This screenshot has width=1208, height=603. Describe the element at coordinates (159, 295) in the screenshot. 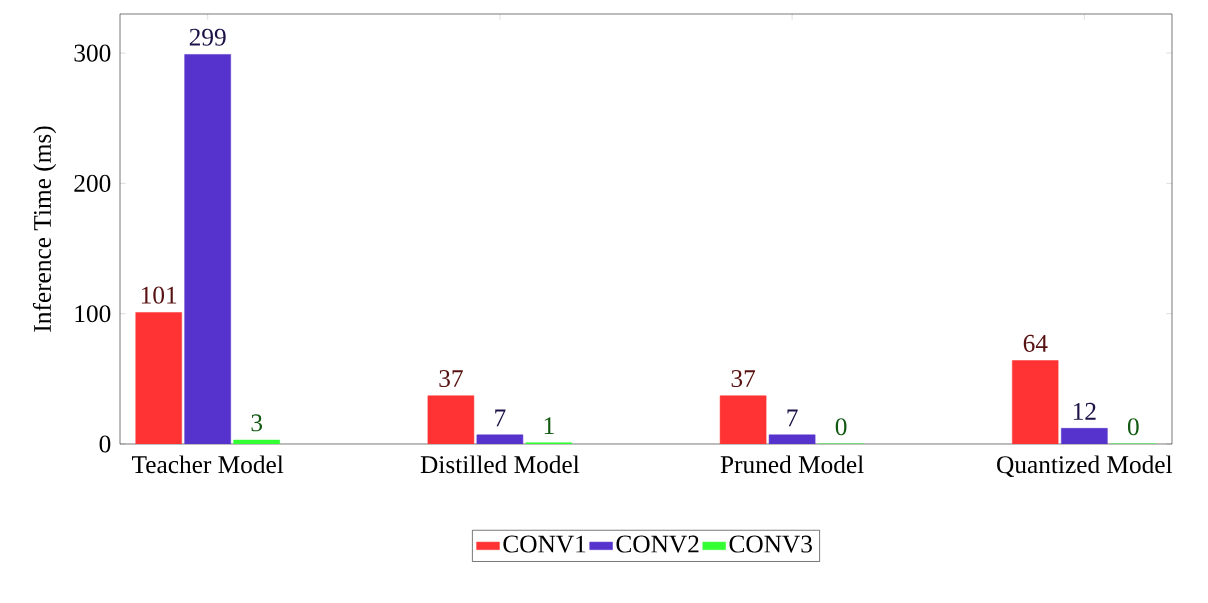

I see `data-label: 101` at that location.